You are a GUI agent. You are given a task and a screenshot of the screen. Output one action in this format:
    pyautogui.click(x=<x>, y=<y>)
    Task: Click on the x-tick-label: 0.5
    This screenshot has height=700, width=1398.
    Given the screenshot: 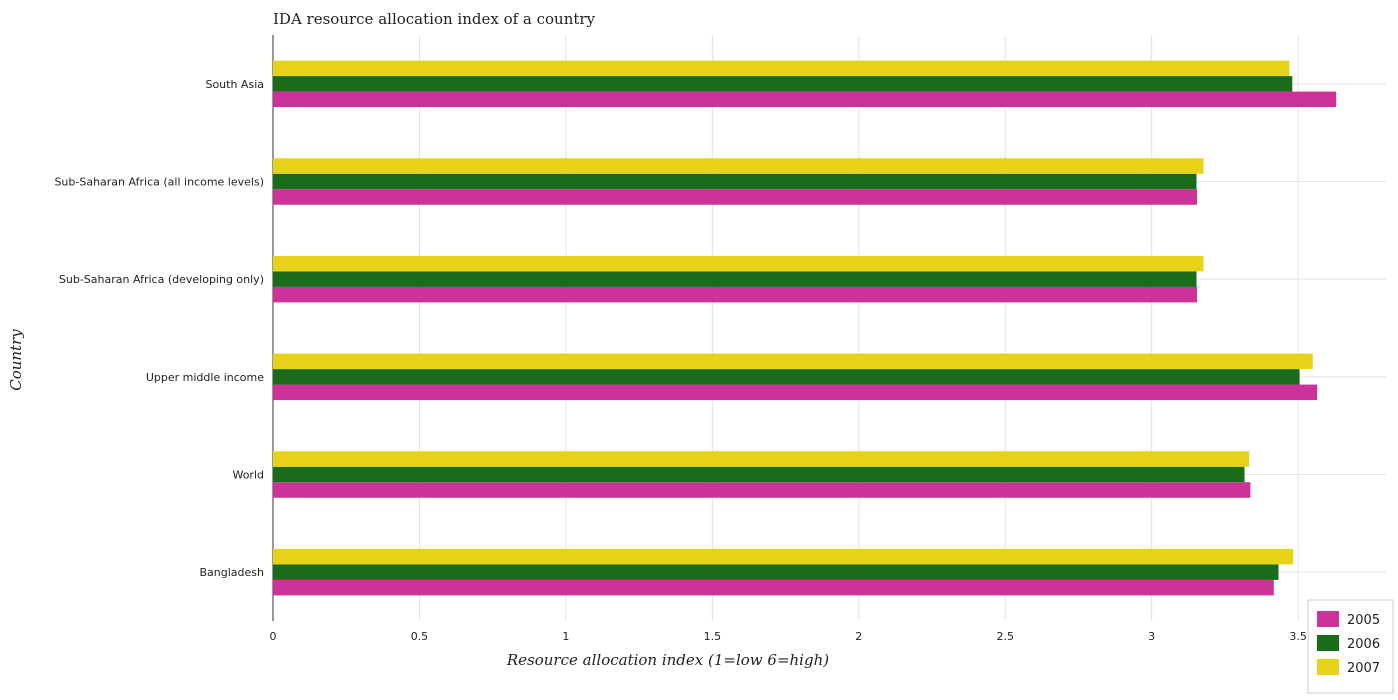 What is the action you would take?
    pyautogui.click(x=420, y=636)
    